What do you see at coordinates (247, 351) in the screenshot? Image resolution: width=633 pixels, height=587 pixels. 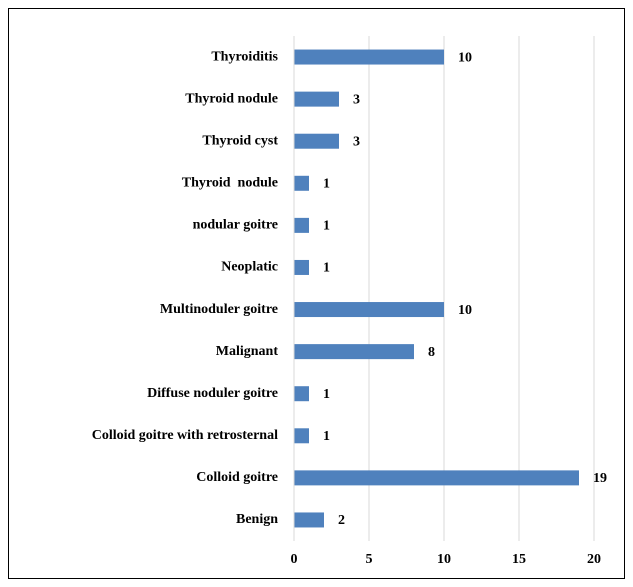 I see `y-tick-label: Malignant` at bounding box center [247, 351].